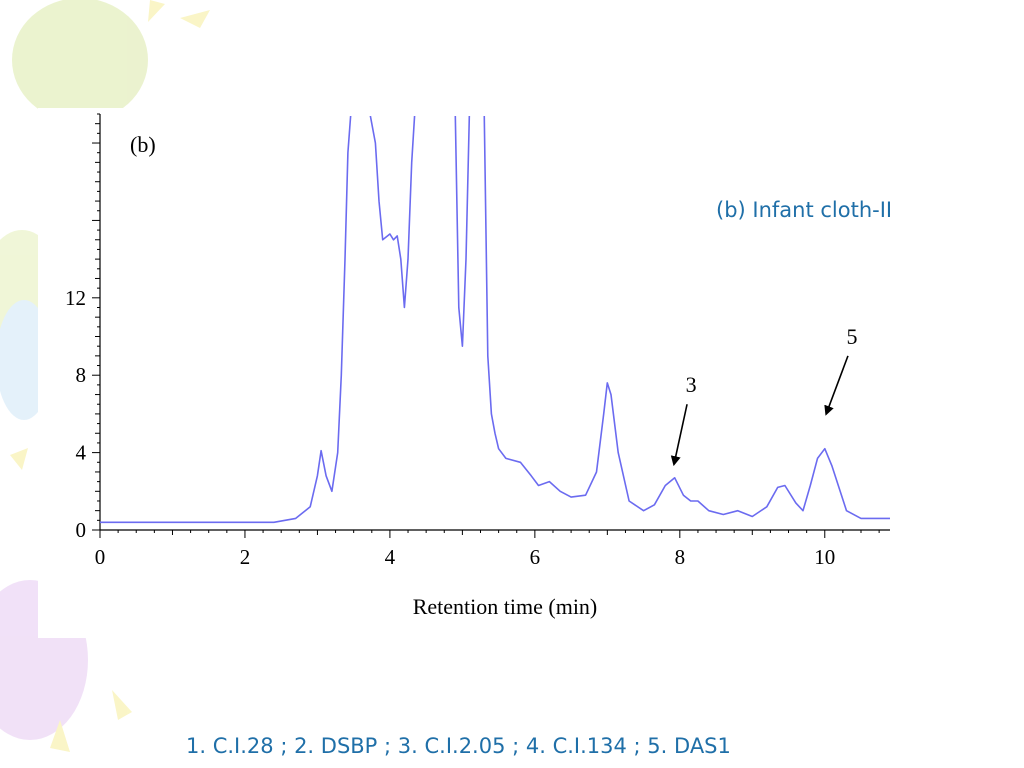 The image size is (1024, 768). I want to click on peak-label-3: 3, so click(691, 384).